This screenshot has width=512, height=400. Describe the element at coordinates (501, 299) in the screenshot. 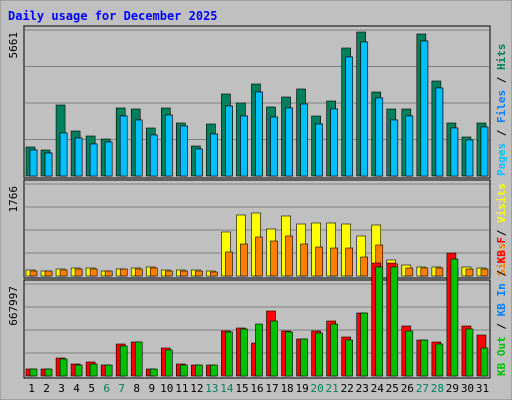

I see `legend-entry-kb-in: KB In` at that location.